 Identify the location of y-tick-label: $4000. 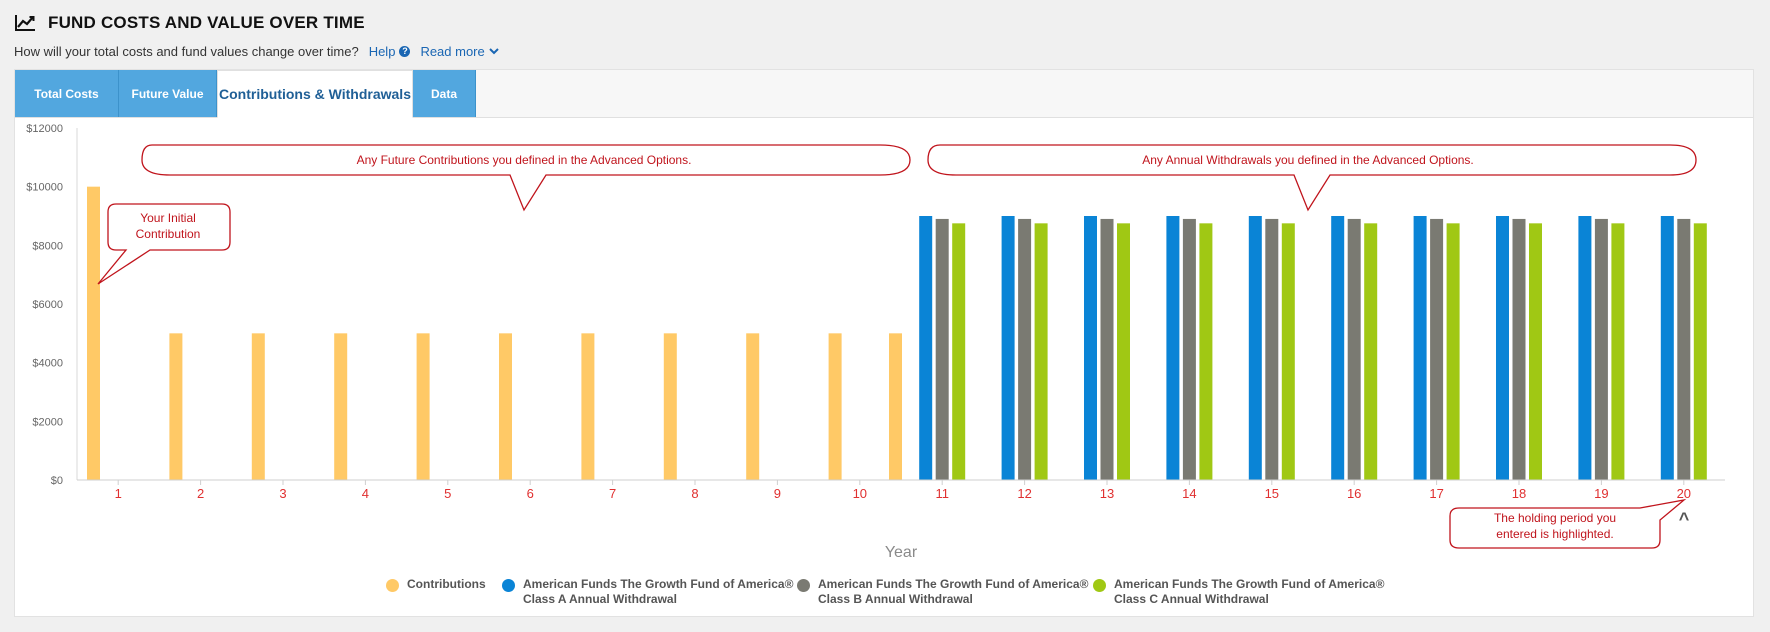
(47, 364).